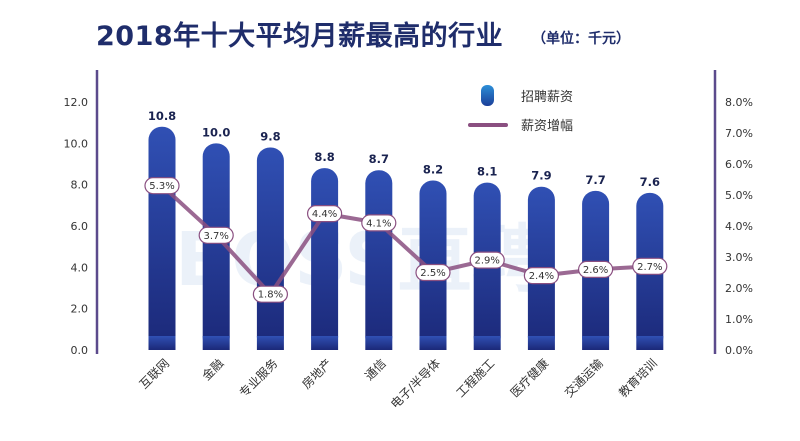 This screenshot has width=800, height=441. I want to click on right-tick-label: 5.0%, so click(739, 195).